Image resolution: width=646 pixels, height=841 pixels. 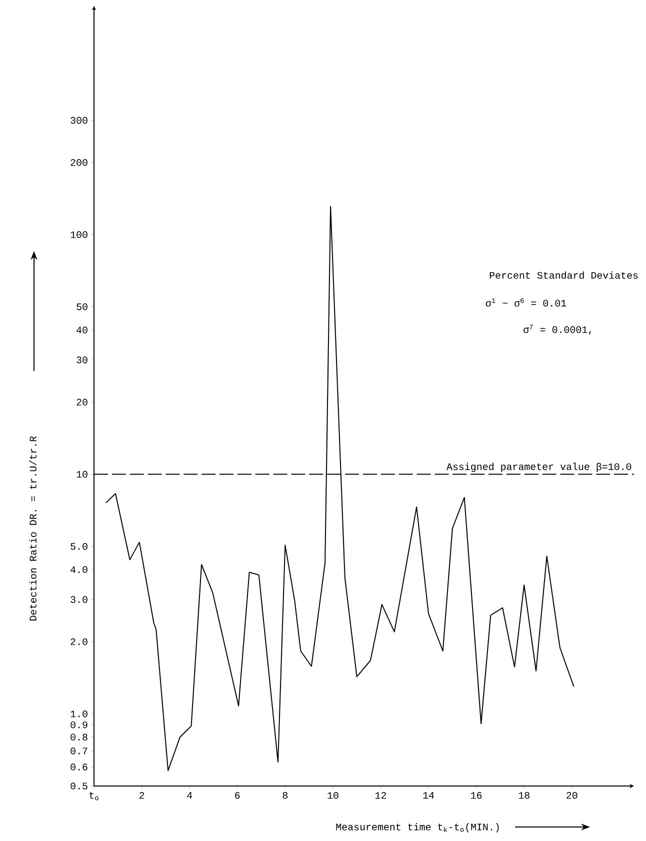 I want to click on annotation: σ$^{7}$ = 0.0001,, so click(x=558, y=329).